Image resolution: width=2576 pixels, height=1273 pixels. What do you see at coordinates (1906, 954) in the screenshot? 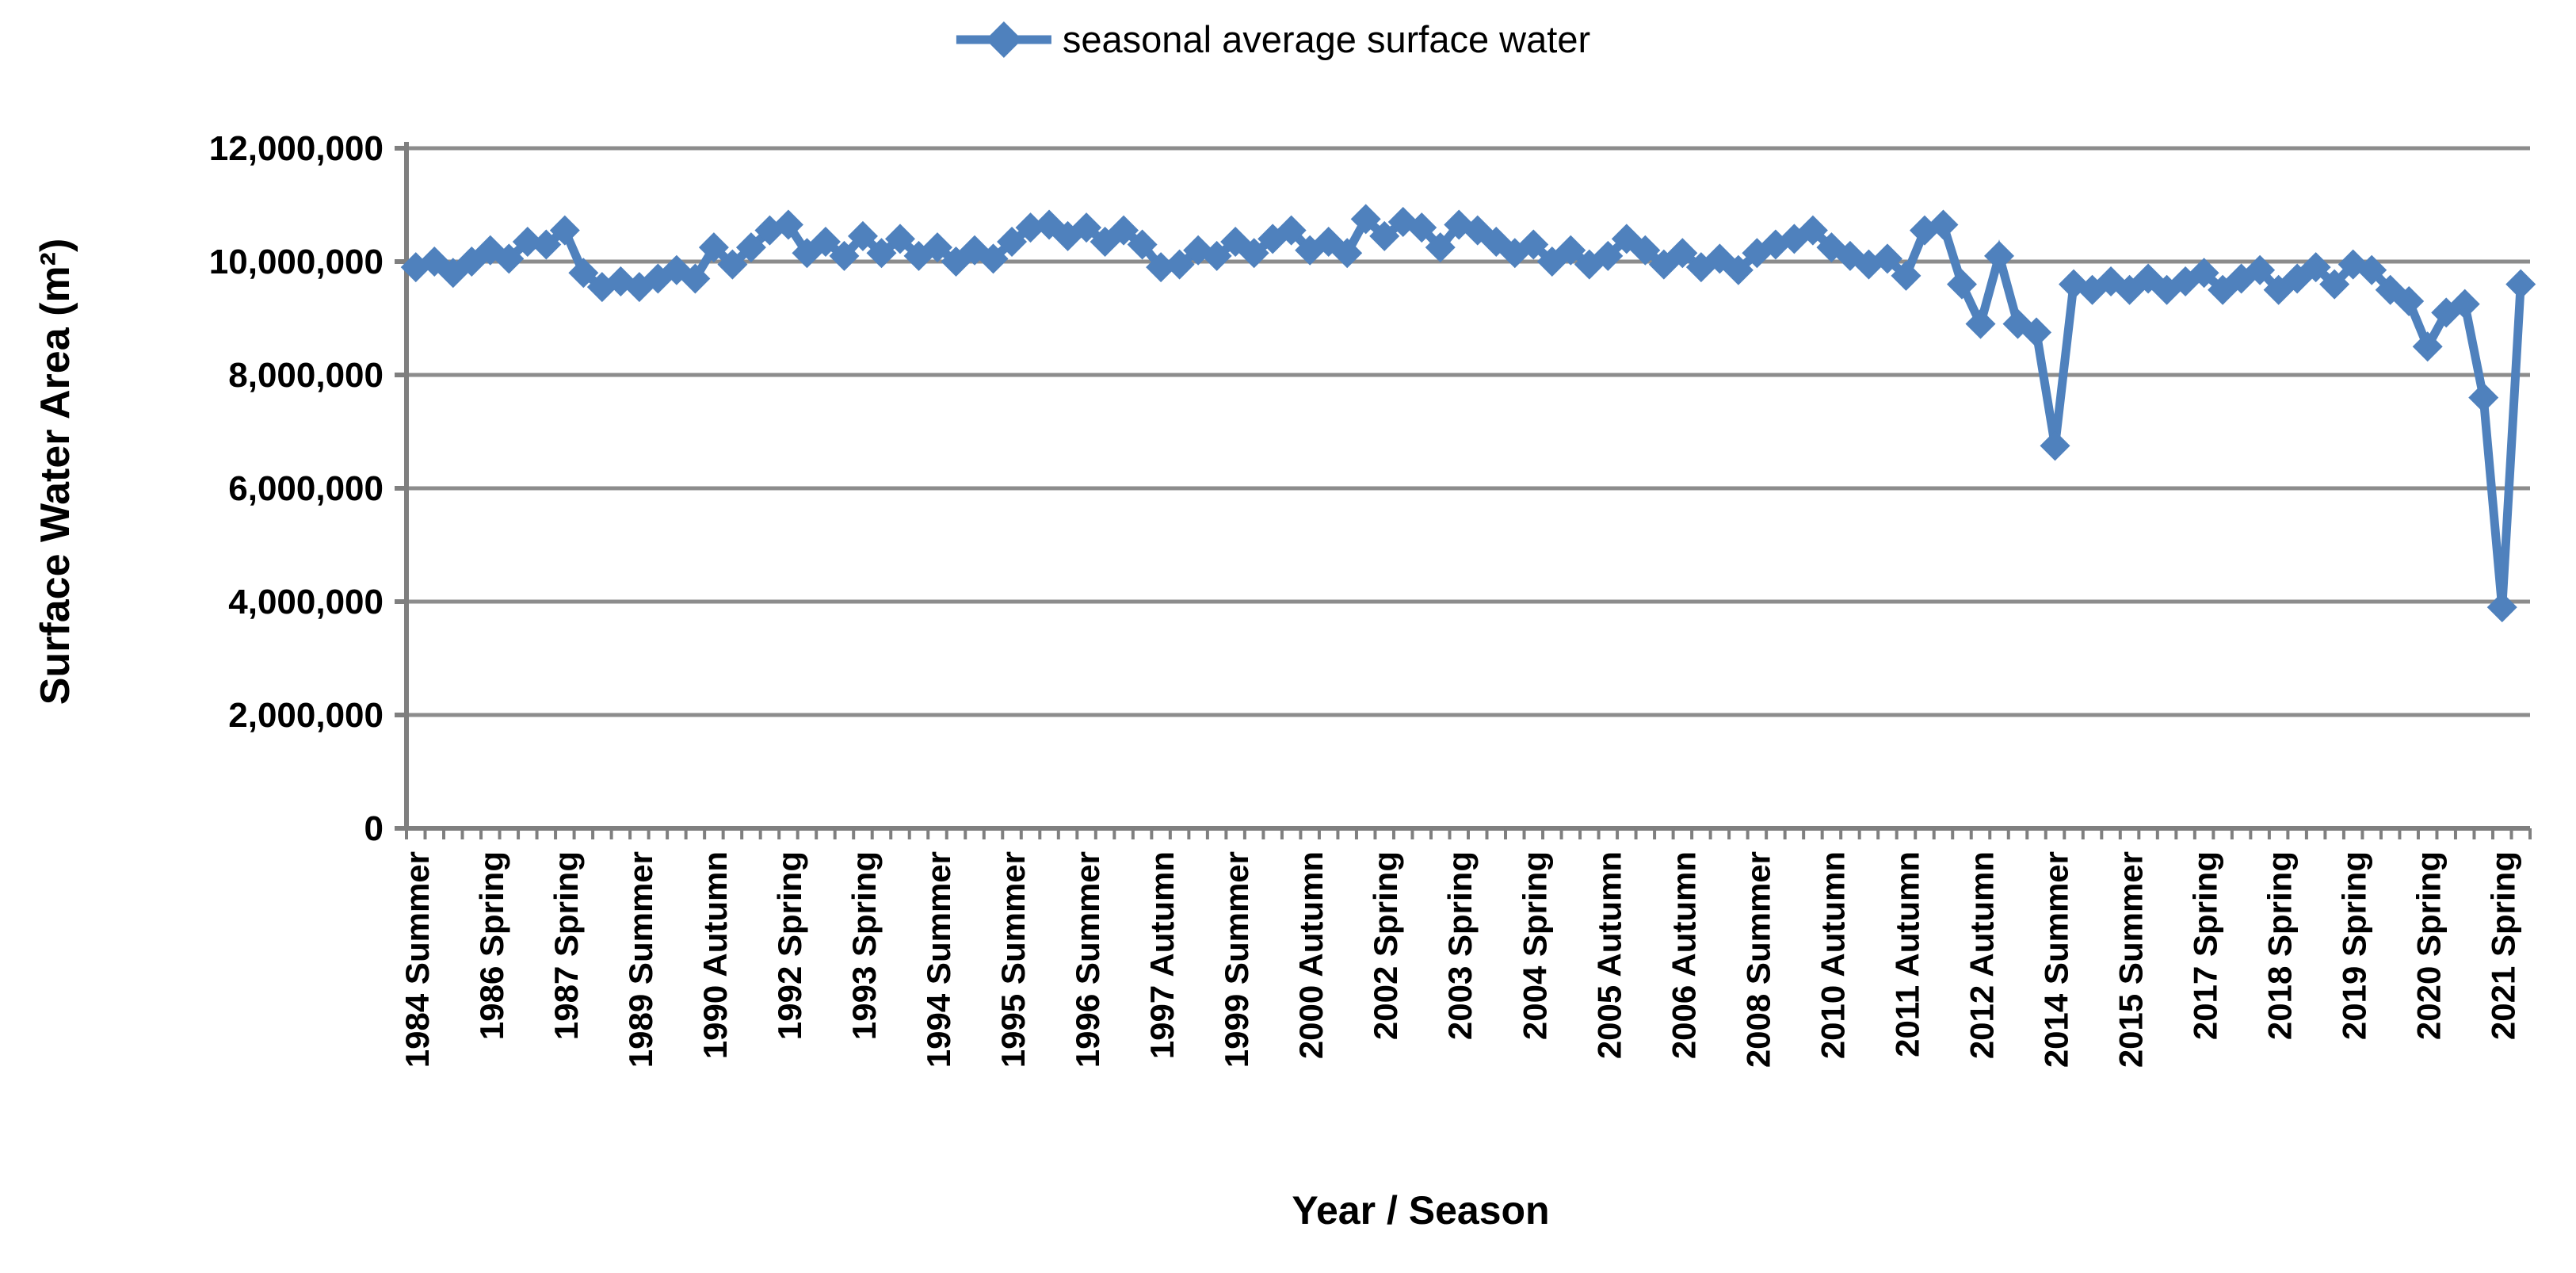
I see `svg-text: 2011 Autumn` at bounding box center [1906, 954].